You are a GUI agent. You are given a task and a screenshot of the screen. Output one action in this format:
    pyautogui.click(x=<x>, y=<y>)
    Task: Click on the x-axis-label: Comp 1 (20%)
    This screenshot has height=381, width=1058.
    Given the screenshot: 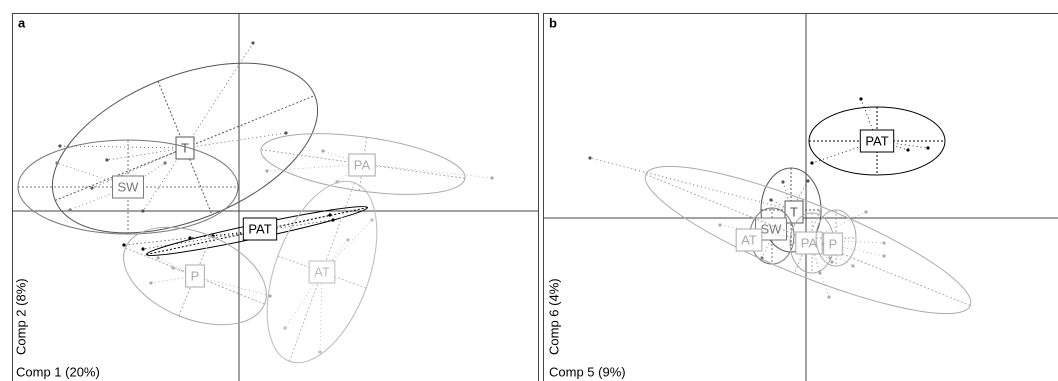 What is the action you would take?
    pyautogui.click(x=58, y=371)
    